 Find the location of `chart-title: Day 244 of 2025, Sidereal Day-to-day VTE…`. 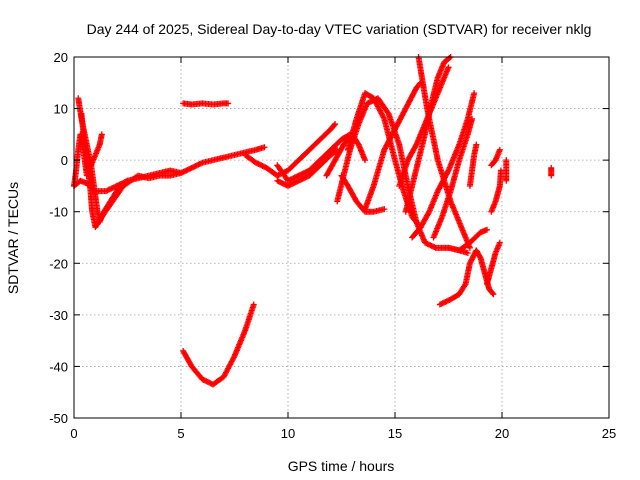

chart-title: Day 244 of 2025, Sidereal Day-to-day VTE… is located at coordinates (339, 29).